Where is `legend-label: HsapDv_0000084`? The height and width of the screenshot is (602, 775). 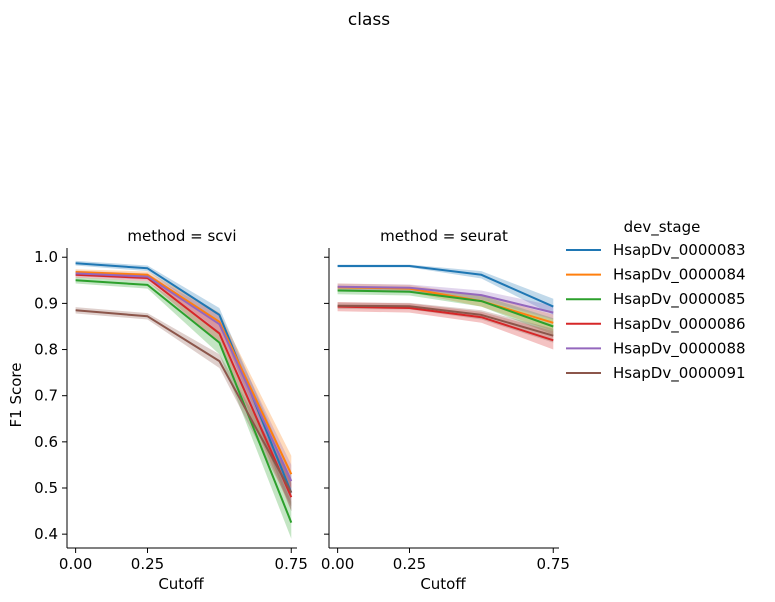 legend-label: HsapDv_0000084 is located at coordinates (679, 275).